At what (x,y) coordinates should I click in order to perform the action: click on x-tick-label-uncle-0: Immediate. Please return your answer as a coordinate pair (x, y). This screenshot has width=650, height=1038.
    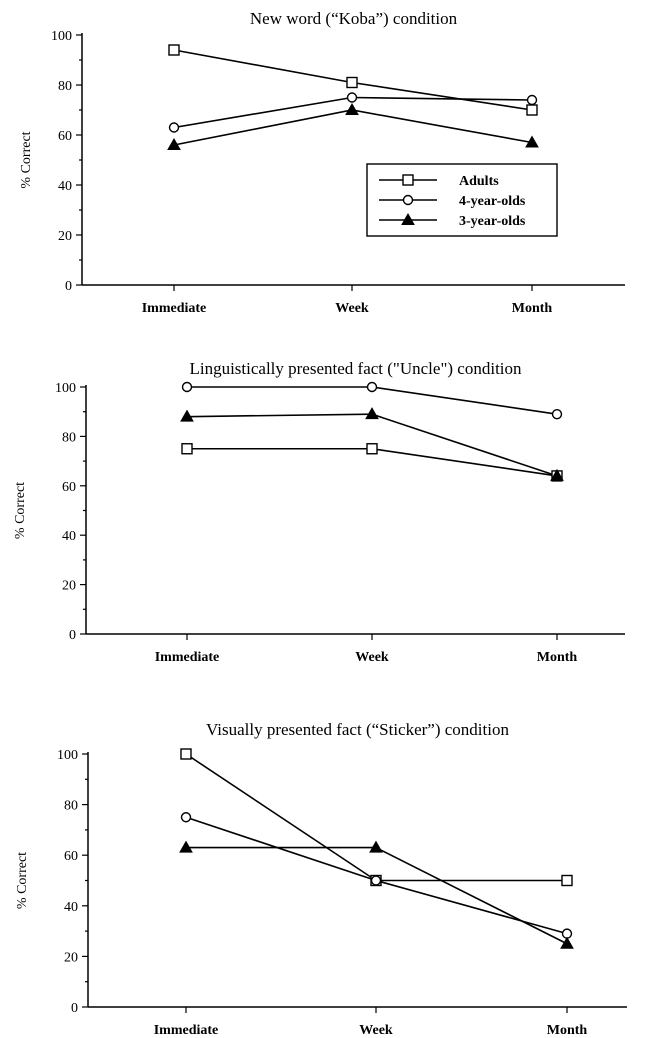
    Looking at the image, I should click on (187, 657).